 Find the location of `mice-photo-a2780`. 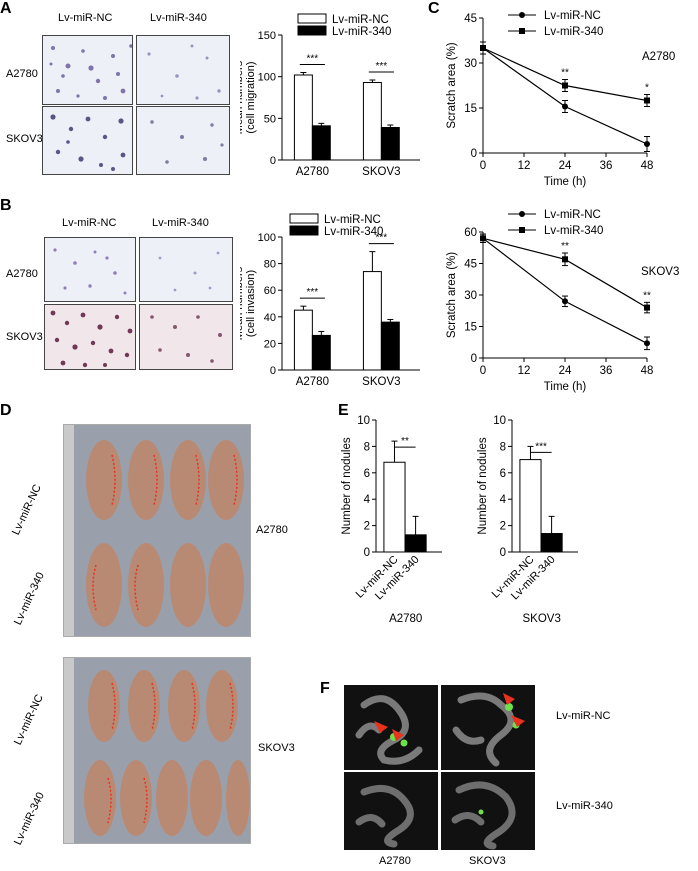

mice-photo-a2780 is located at coordinates (157, 530).